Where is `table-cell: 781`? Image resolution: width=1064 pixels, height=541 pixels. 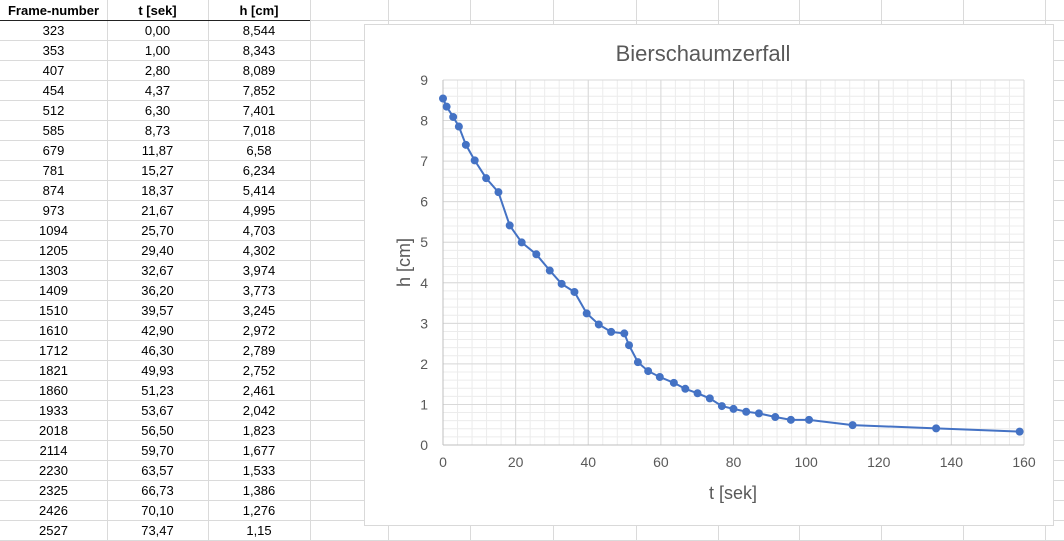 table-cell: 781 is located at coordinates (53, 170).